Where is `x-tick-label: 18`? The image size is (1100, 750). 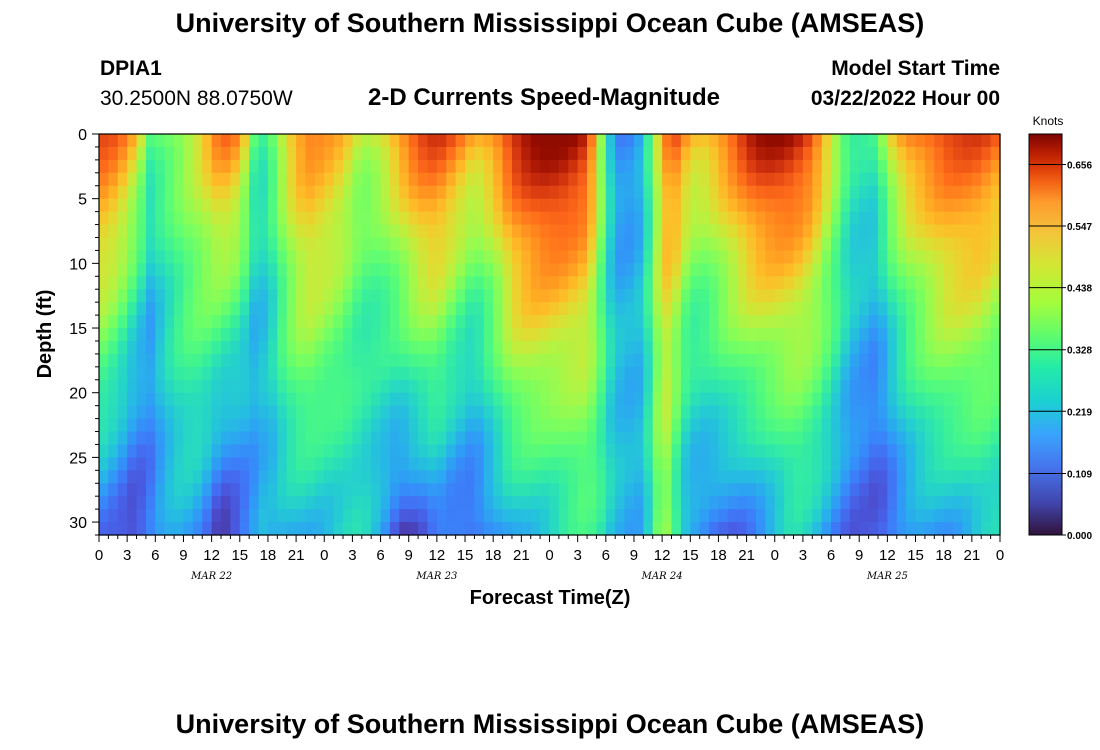
x-tick-label: 18 is located at coordinates (268, 555).